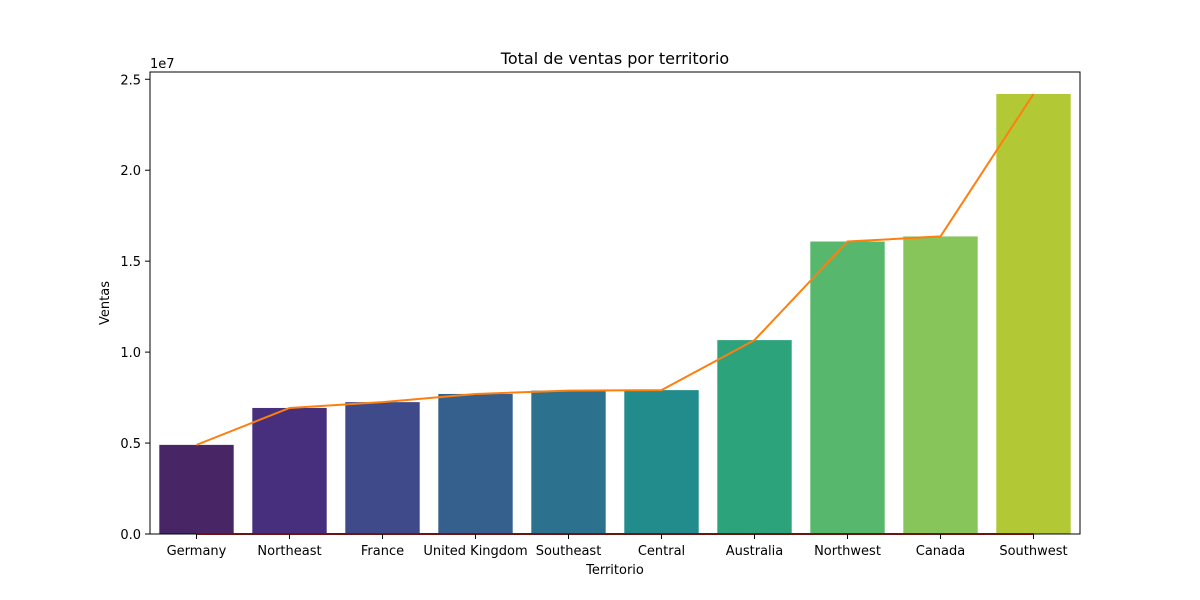 The image size is (1200, 600). What do you see at coordinates (661, 551) in the screenshot?
I see `x-tick-label: Central` at bounding box center [661, 551].